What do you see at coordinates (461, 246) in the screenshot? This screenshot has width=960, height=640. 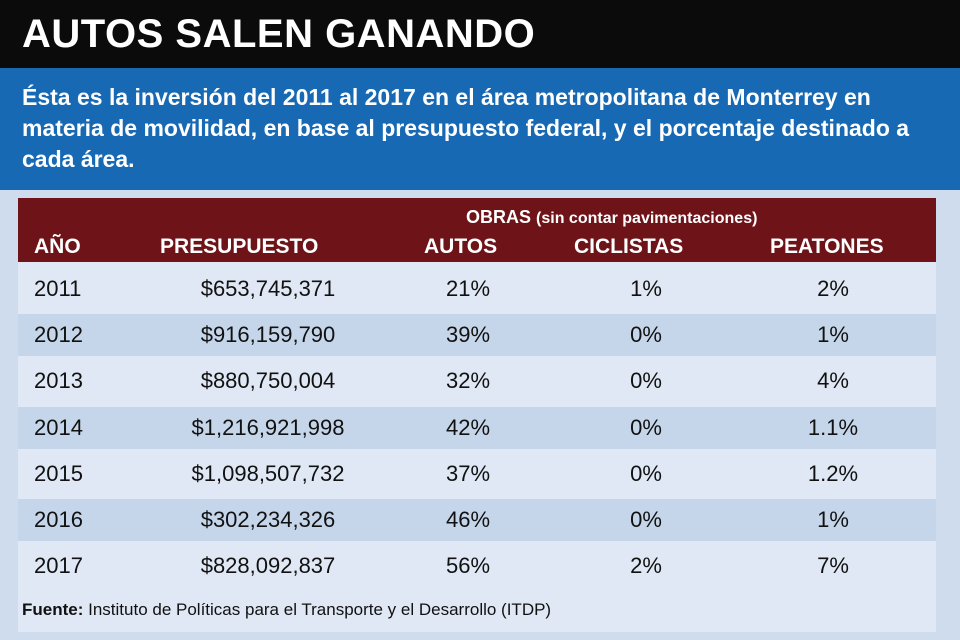 I see `column-header-autos: AUTOS` at bounding box center [461, 246].